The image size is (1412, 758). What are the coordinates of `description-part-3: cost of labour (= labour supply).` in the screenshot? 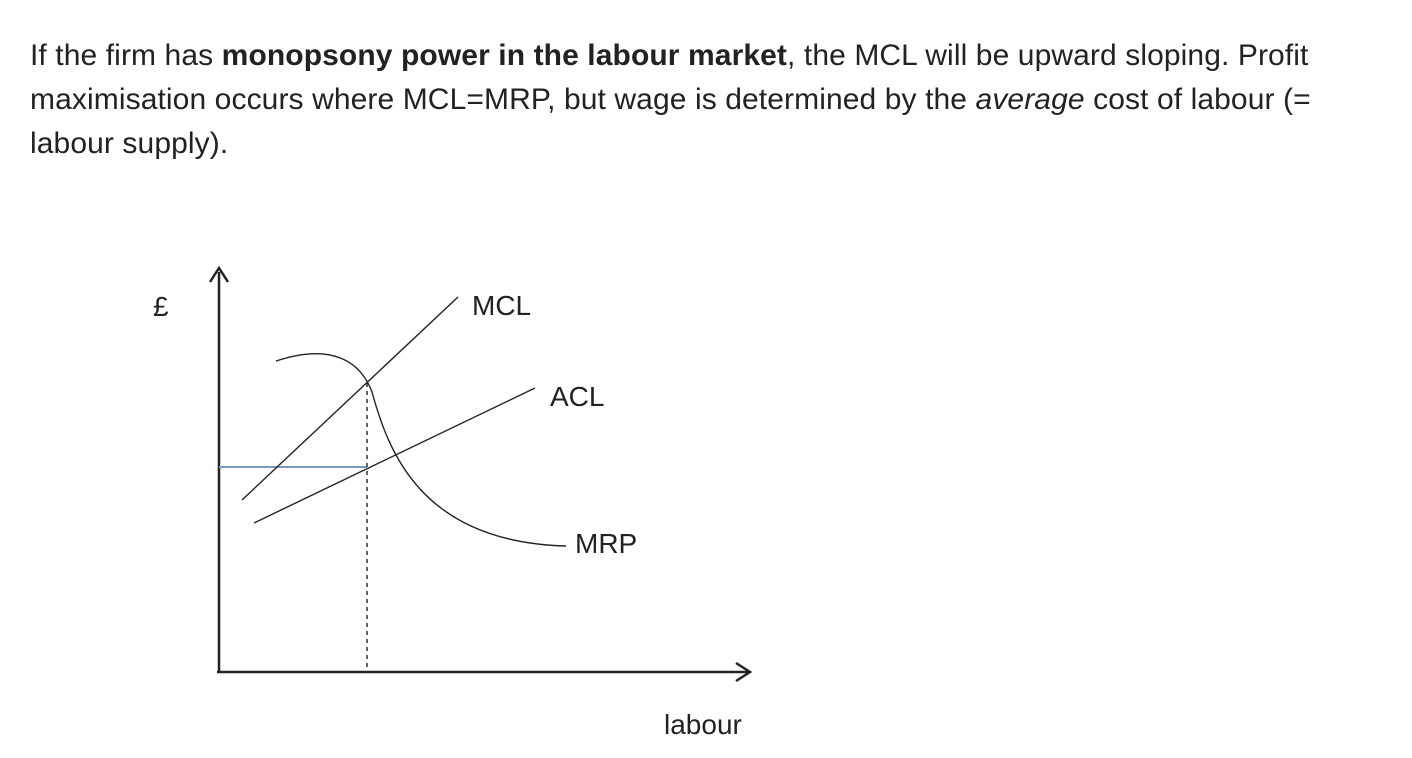 It's located at (670, 121).